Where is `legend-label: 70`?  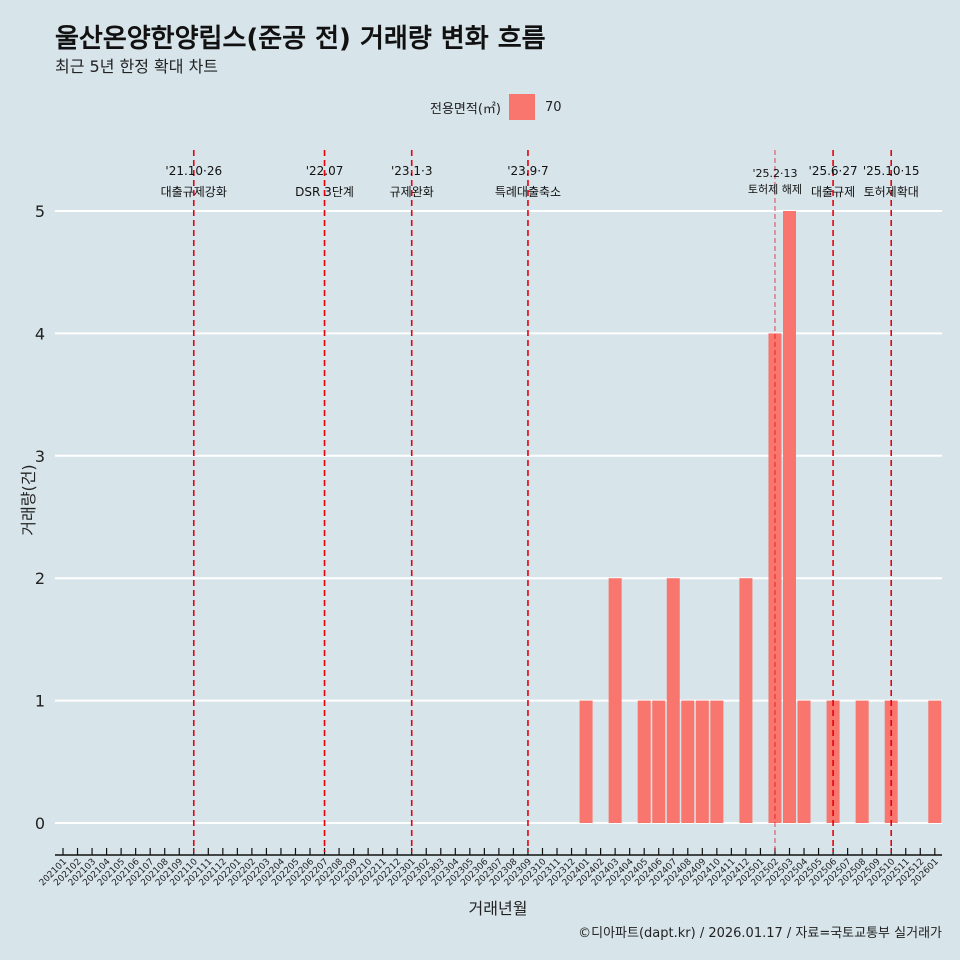
legend-label: 70 is located at coordinates (553, 107).